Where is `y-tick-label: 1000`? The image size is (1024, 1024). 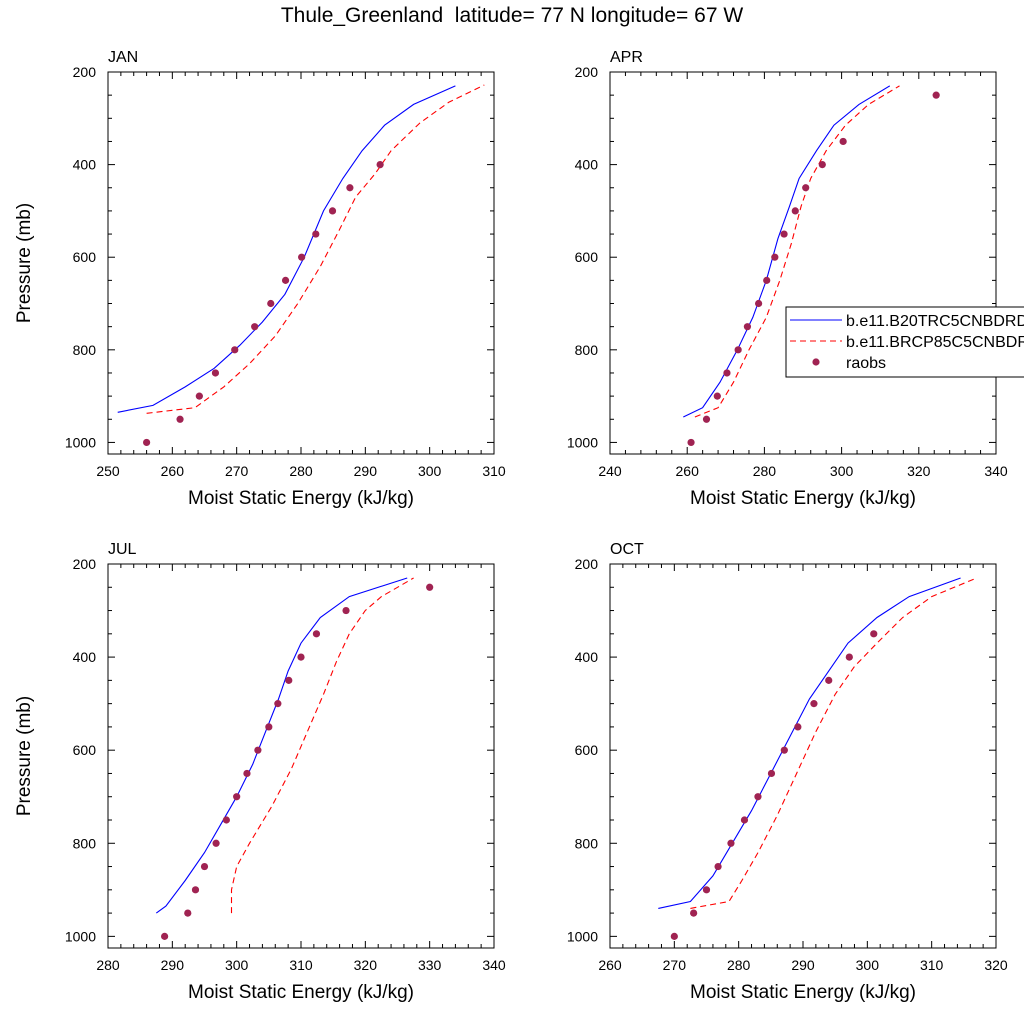
y-tick-label: 1000 is located at coordinates (80, 442).